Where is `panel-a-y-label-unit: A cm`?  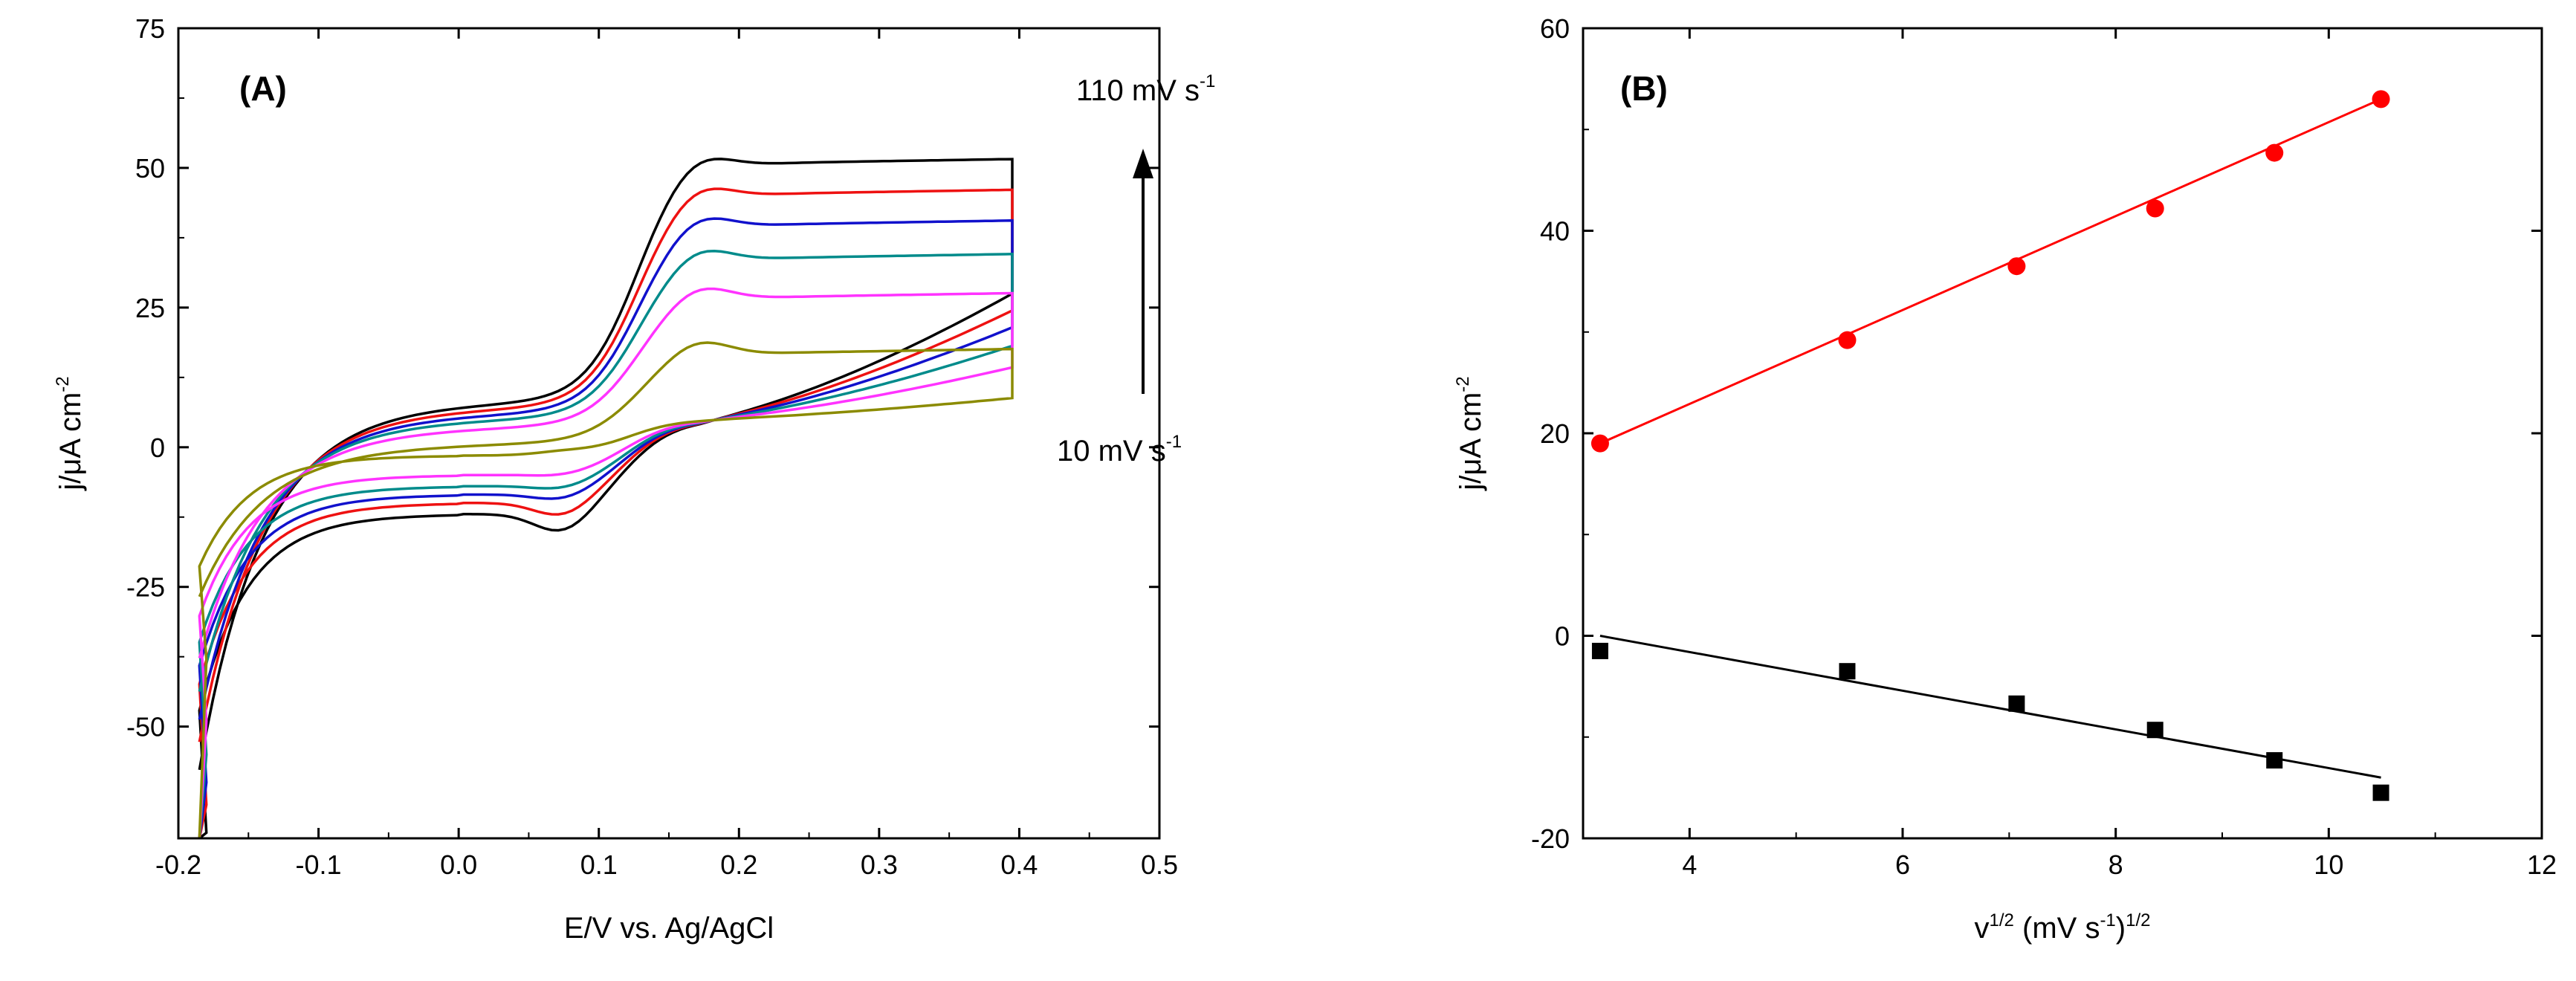 panel-a-y-label-unit: A cm is located at coordinates (70, 425).